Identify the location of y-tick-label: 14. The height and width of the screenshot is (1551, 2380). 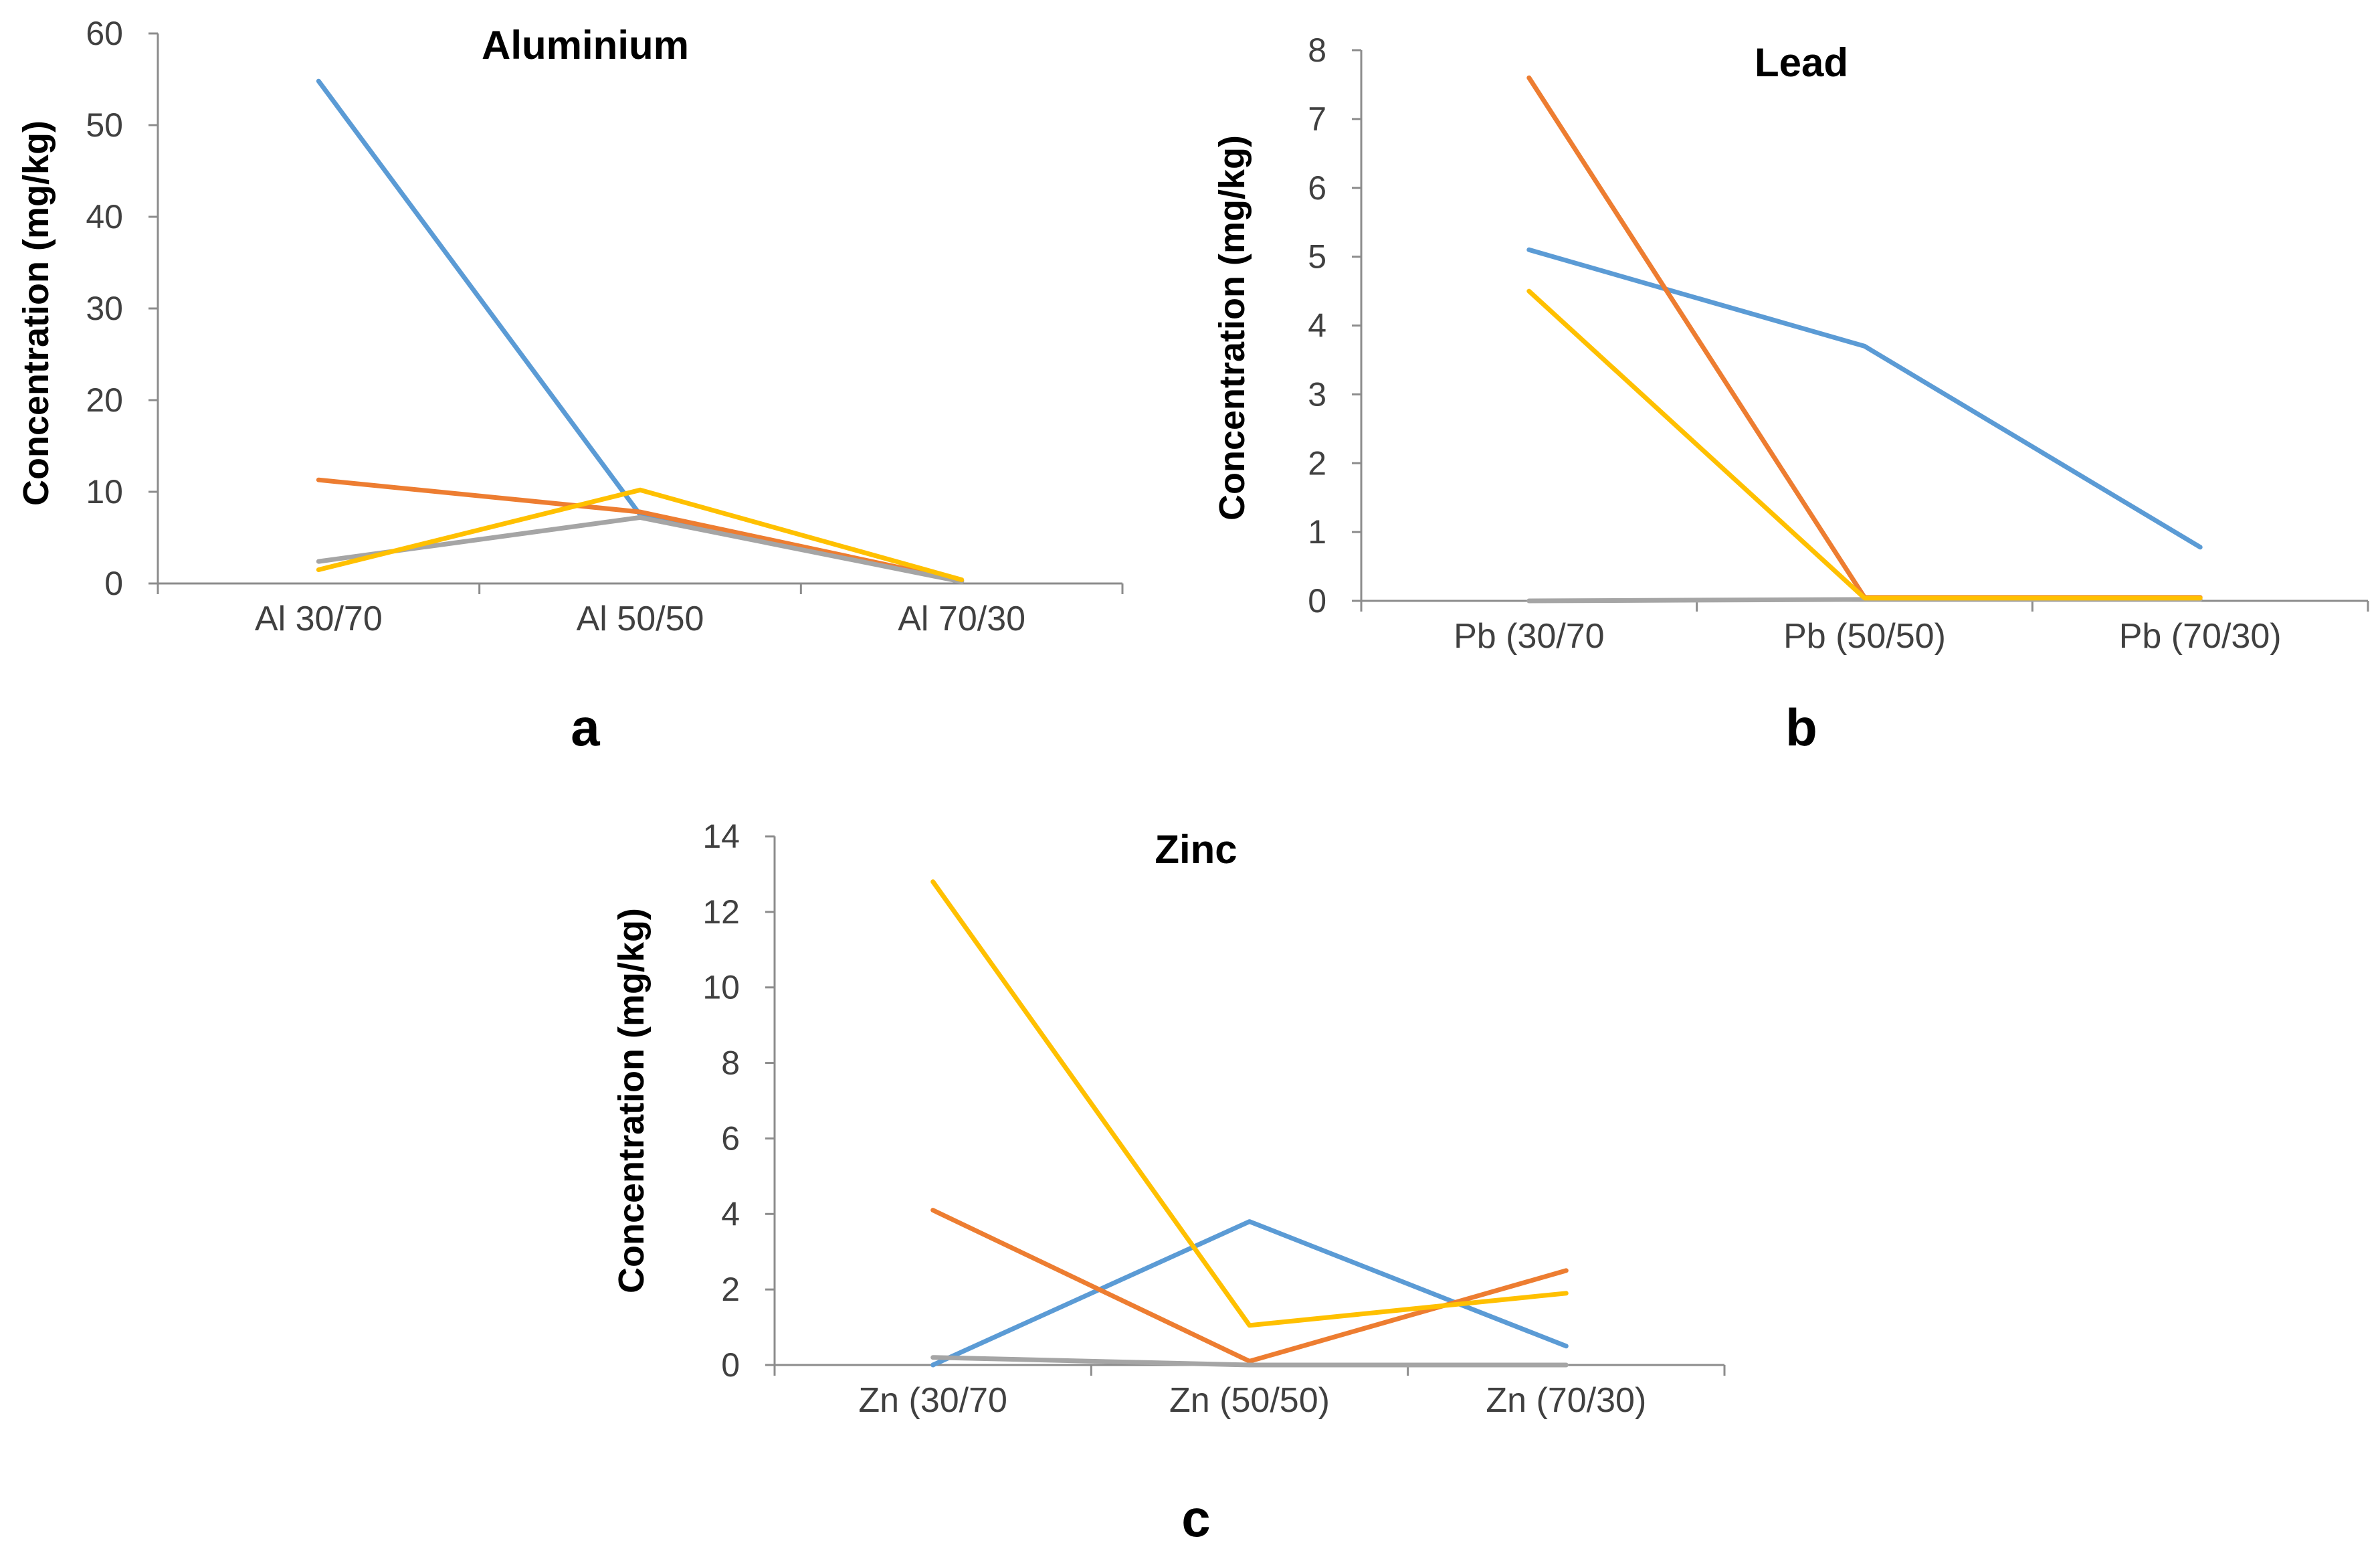
(721, 836).